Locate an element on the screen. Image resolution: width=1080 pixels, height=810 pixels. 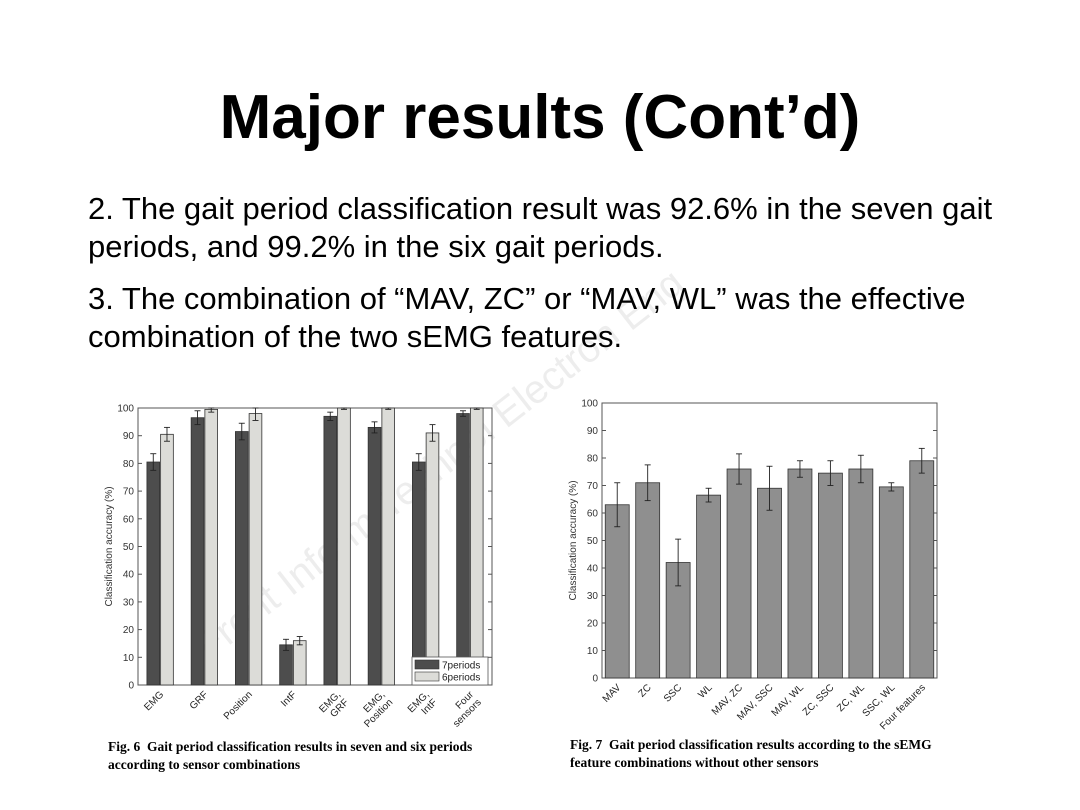
fig7-category-label: MAV, WL is located at coordinates (788, 700).